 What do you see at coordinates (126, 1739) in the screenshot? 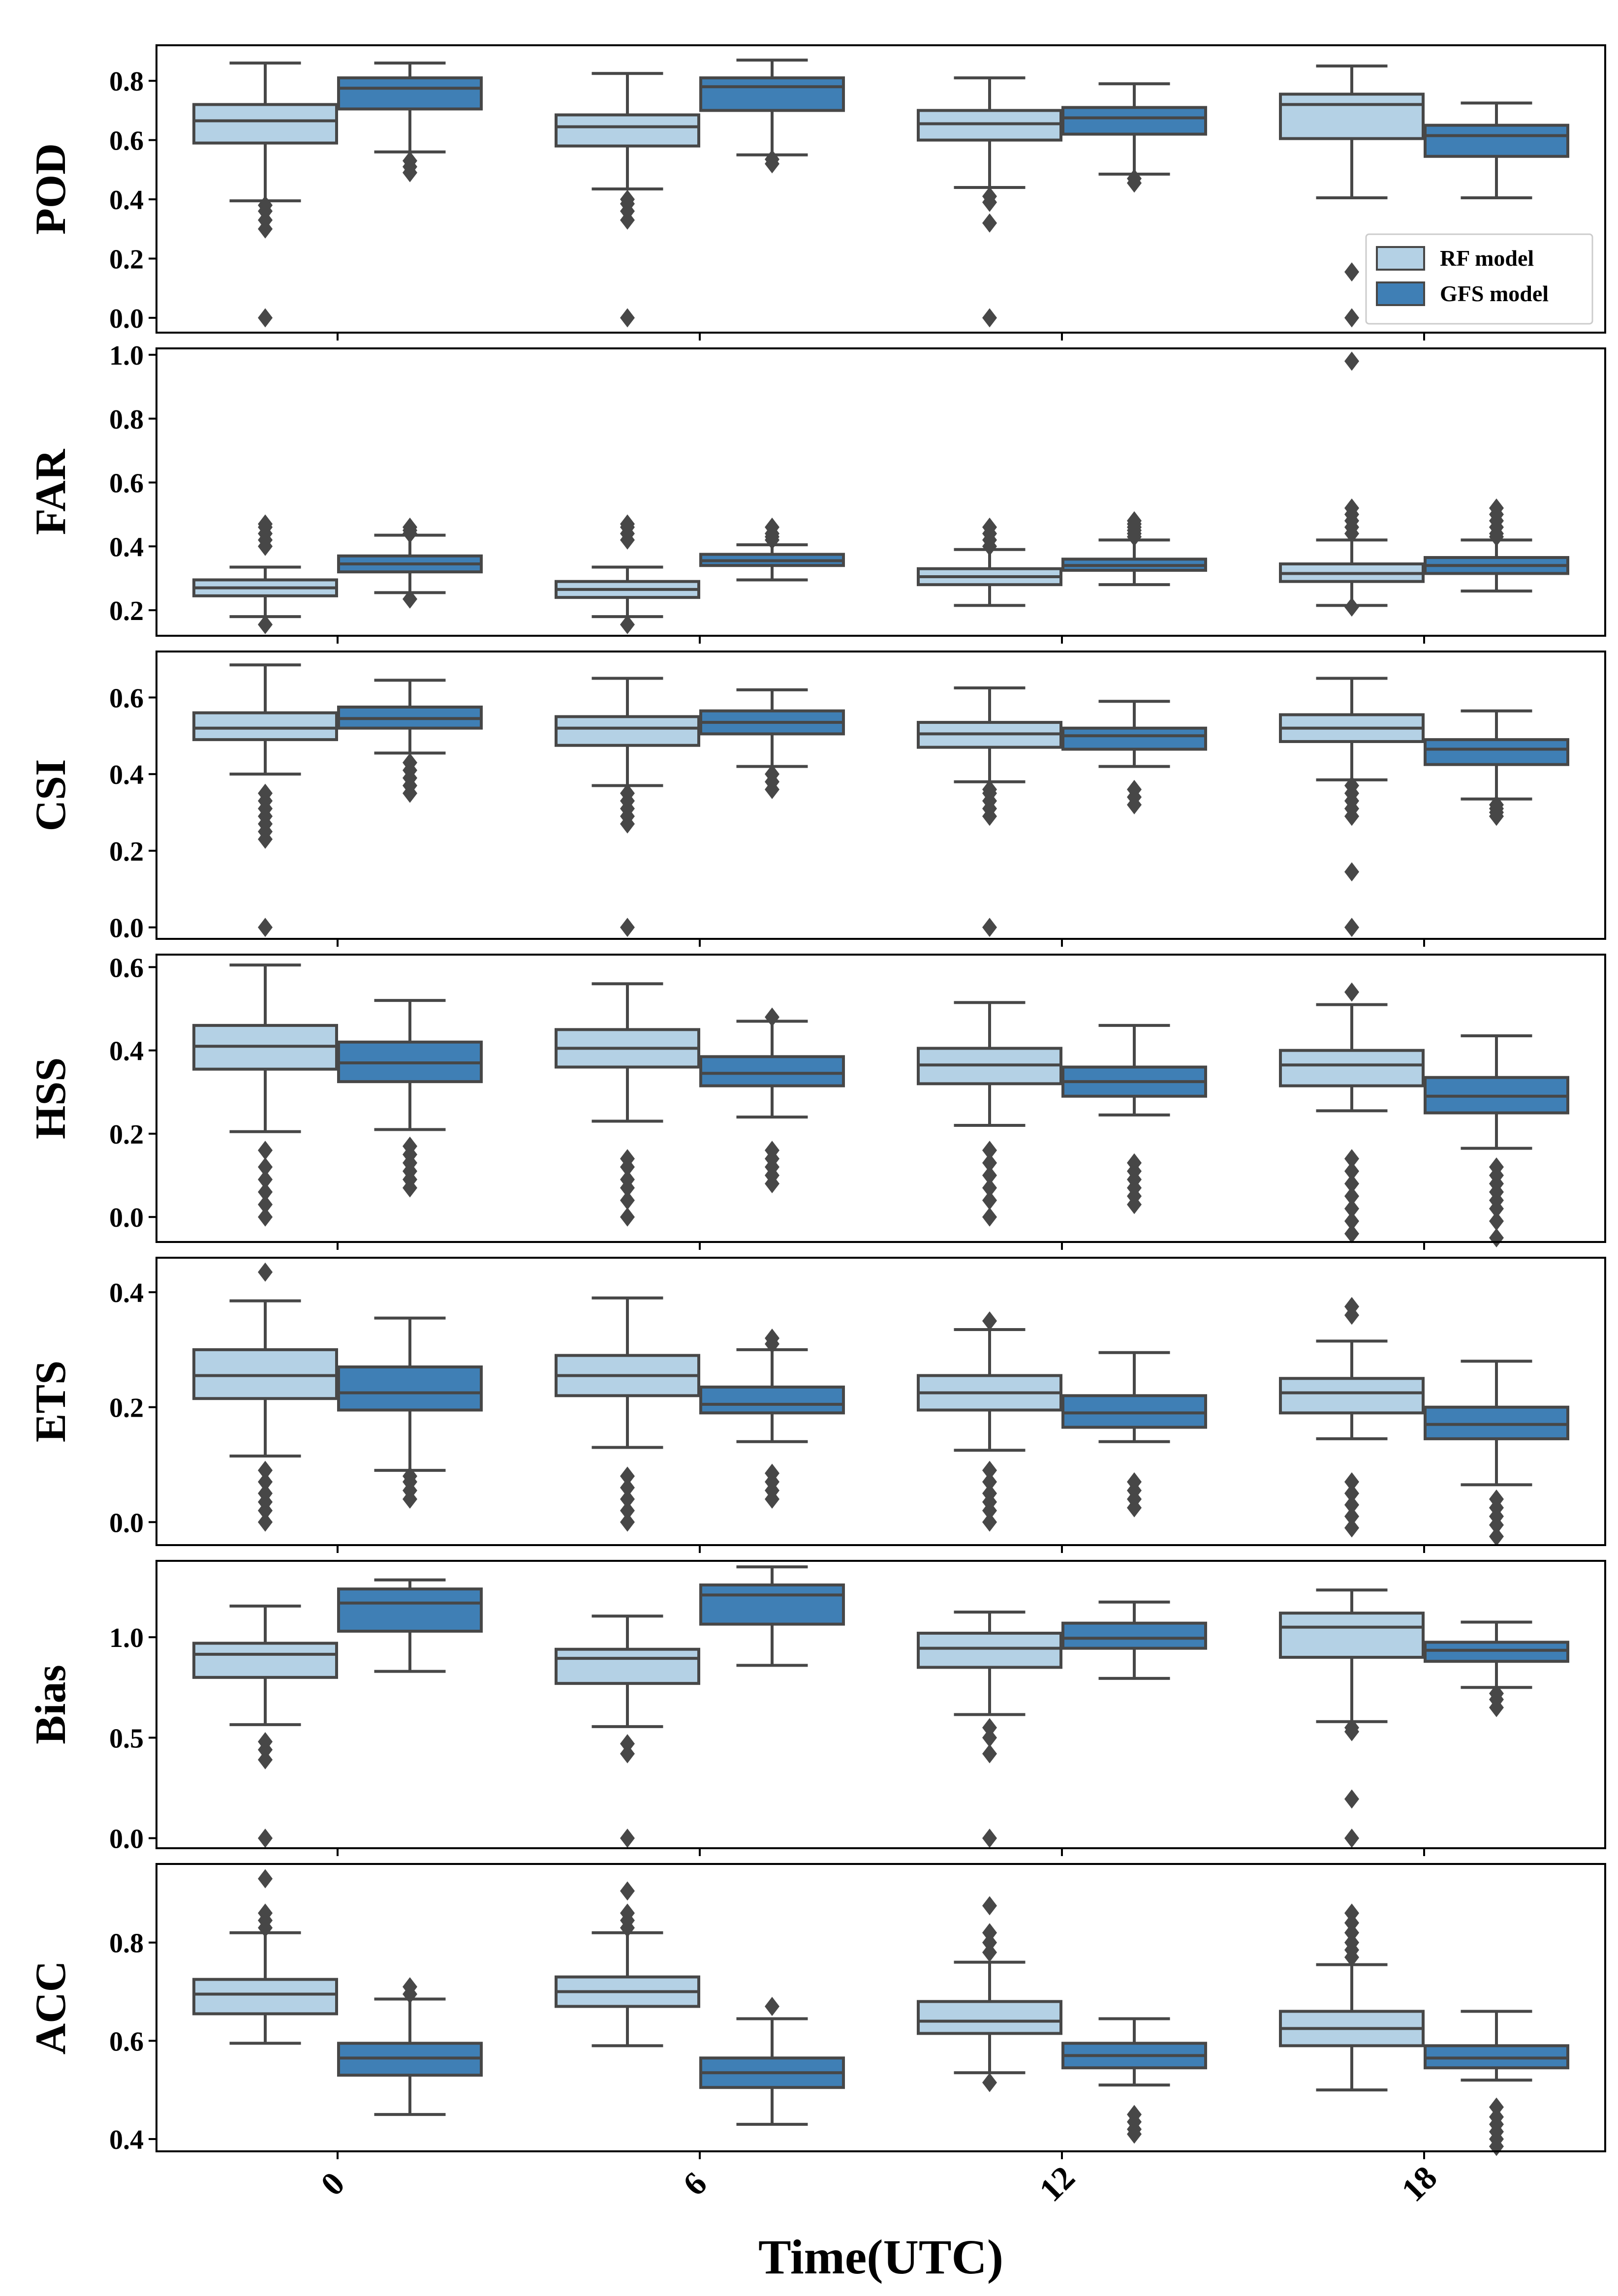
I see `y-tick-label: 0.5` at bounding box center [126, 1739].